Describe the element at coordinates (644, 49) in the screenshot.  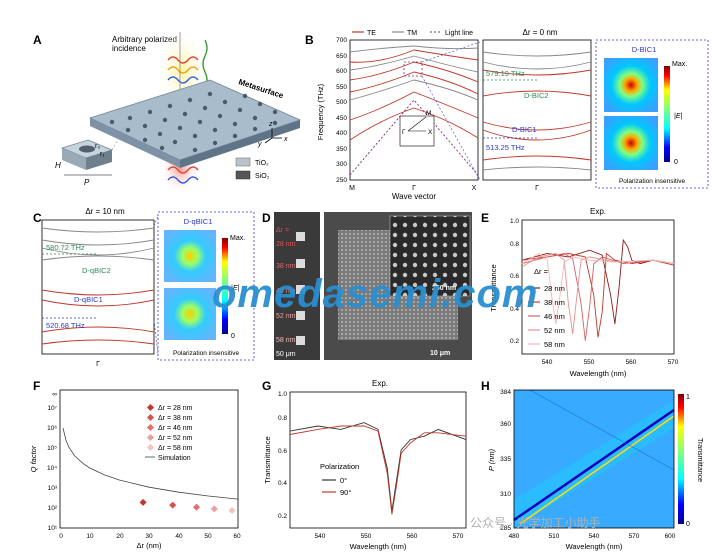
I see `field-title: D-BIC1` at that location.